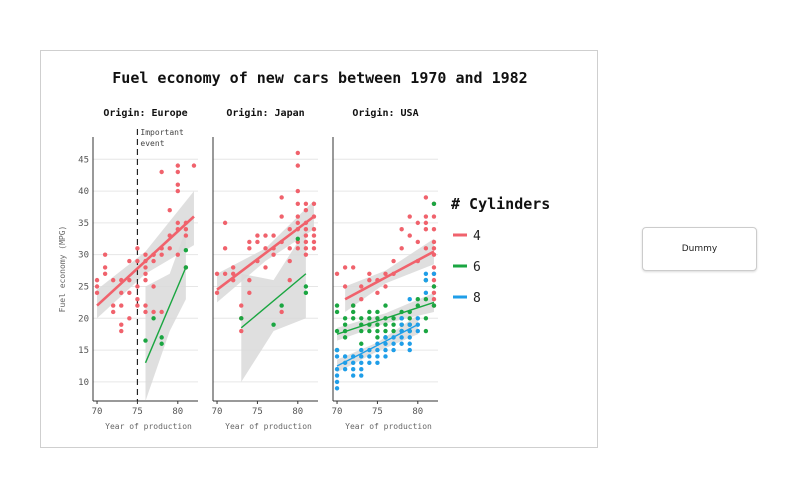 The width and height of the screenshot is (800, 500). What do you see at coordinates (162, 132) in the screenshot?
I see `annotation-text: Important` at bounding box center [162, 132].